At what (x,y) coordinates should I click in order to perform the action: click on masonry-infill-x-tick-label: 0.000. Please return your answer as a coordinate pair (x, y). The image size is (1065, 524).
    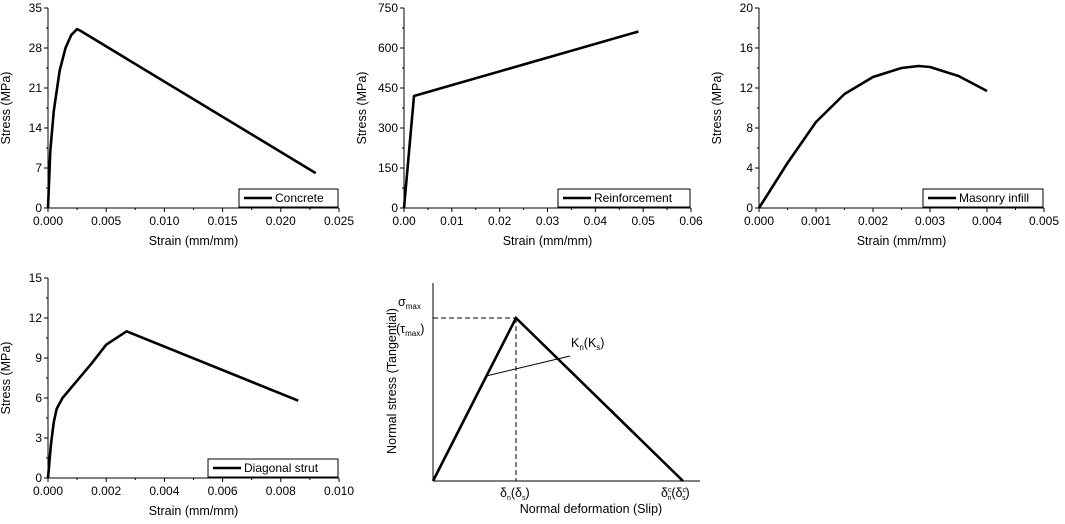
    Looking at the image, I should click on (759, 221).